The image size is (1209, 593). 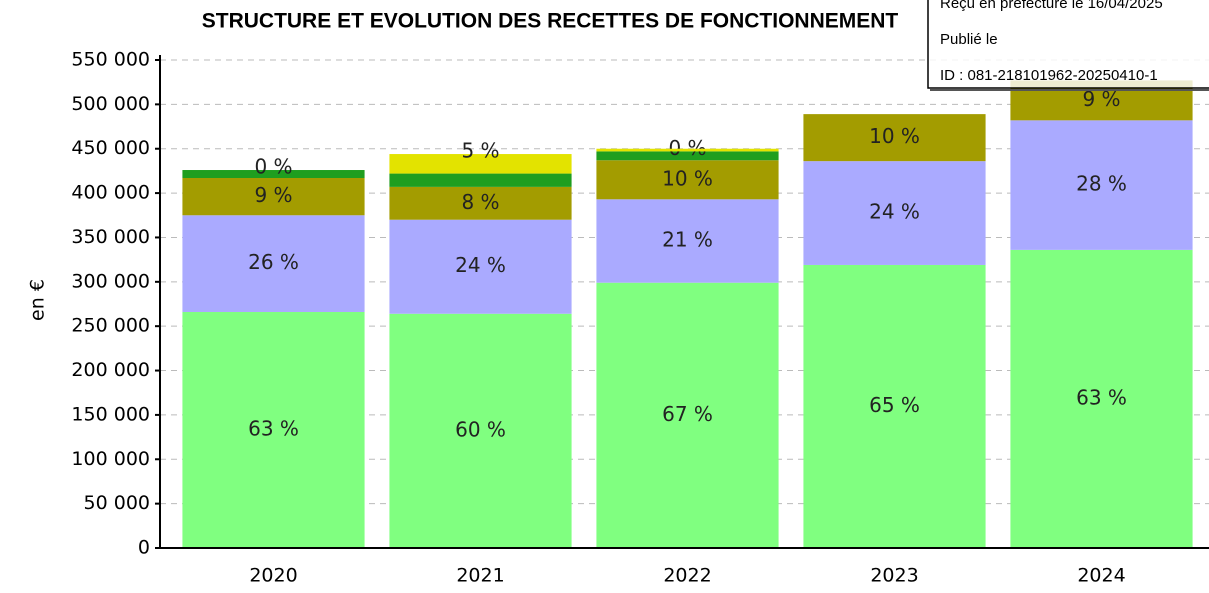 I want to click on y-tick-label: 100 000, so click(x=110, y=459).